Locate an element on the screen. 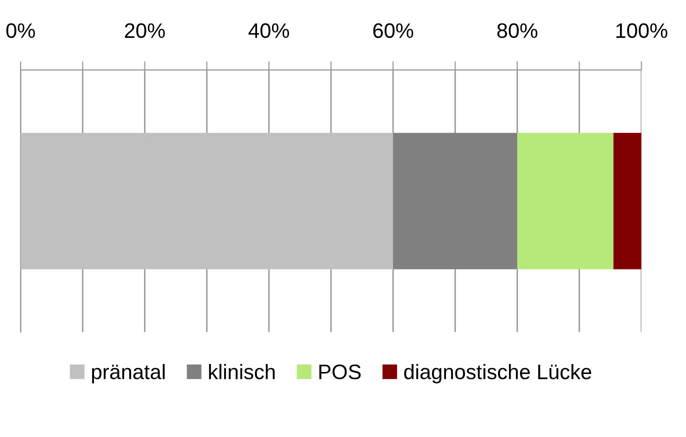  legend-label: klinisch is located at coordinates (242, 372).